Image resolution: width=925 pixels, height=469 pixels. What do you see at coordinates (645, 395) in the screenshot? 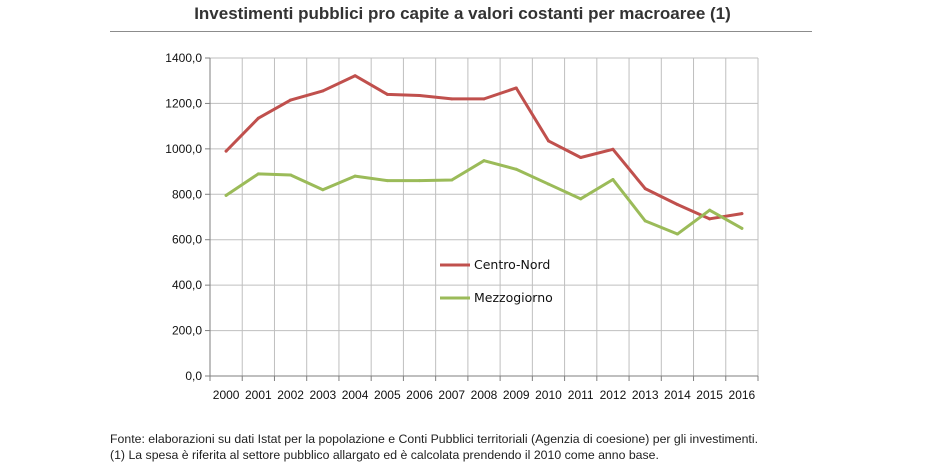
I see `x-tick-label: 2013` at bounding box center [645, 395].